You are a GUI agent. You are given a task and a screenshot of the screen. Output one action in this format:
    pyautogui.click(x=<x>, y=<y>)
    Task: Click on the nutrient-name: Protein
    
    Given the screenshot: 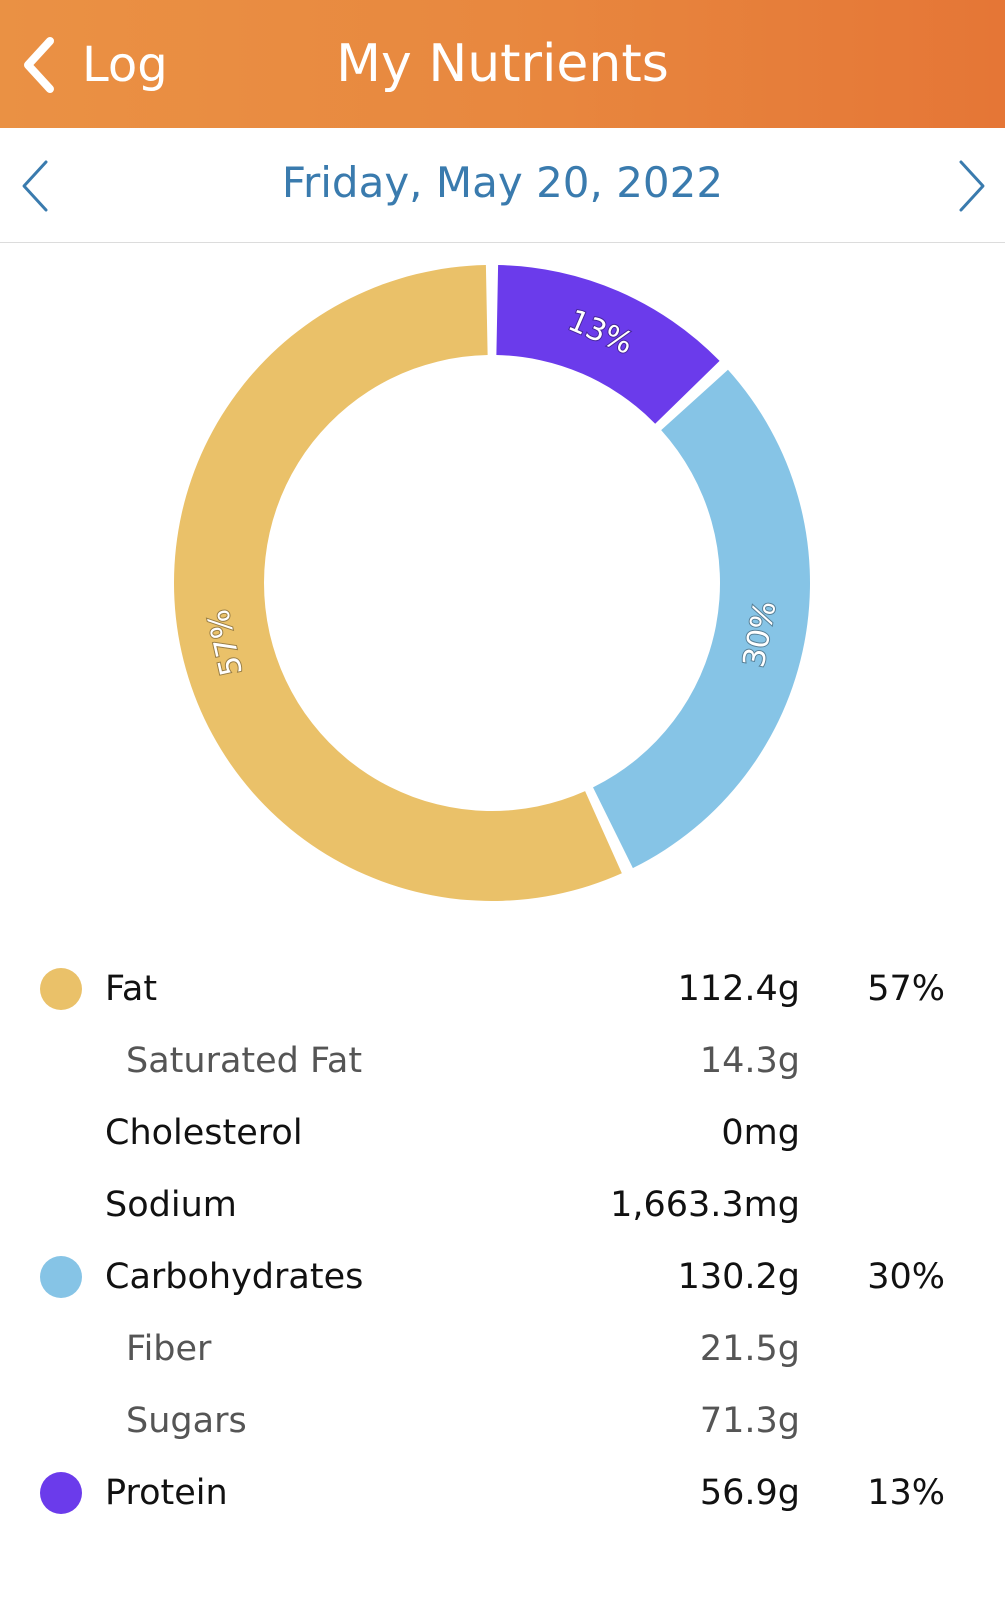 What is the action you would take?
    pyautogui.click(x=166, y=1493)
    